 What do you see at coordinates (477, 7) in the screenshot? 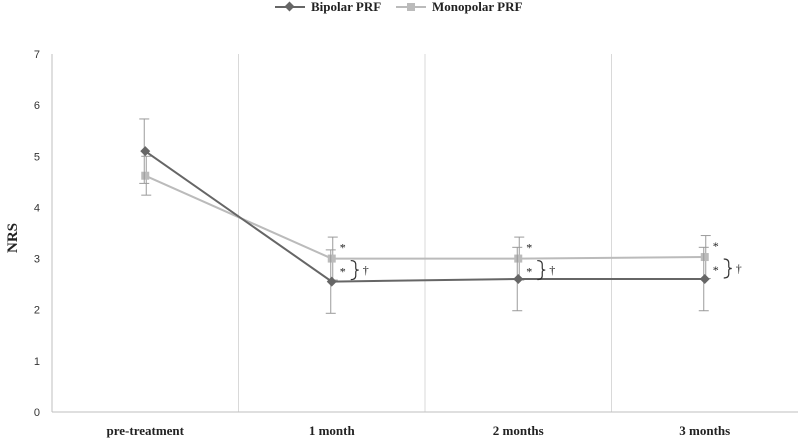
I see `legend-monopolar-label: Monopolar PRF` at bounding box center [477, 7].